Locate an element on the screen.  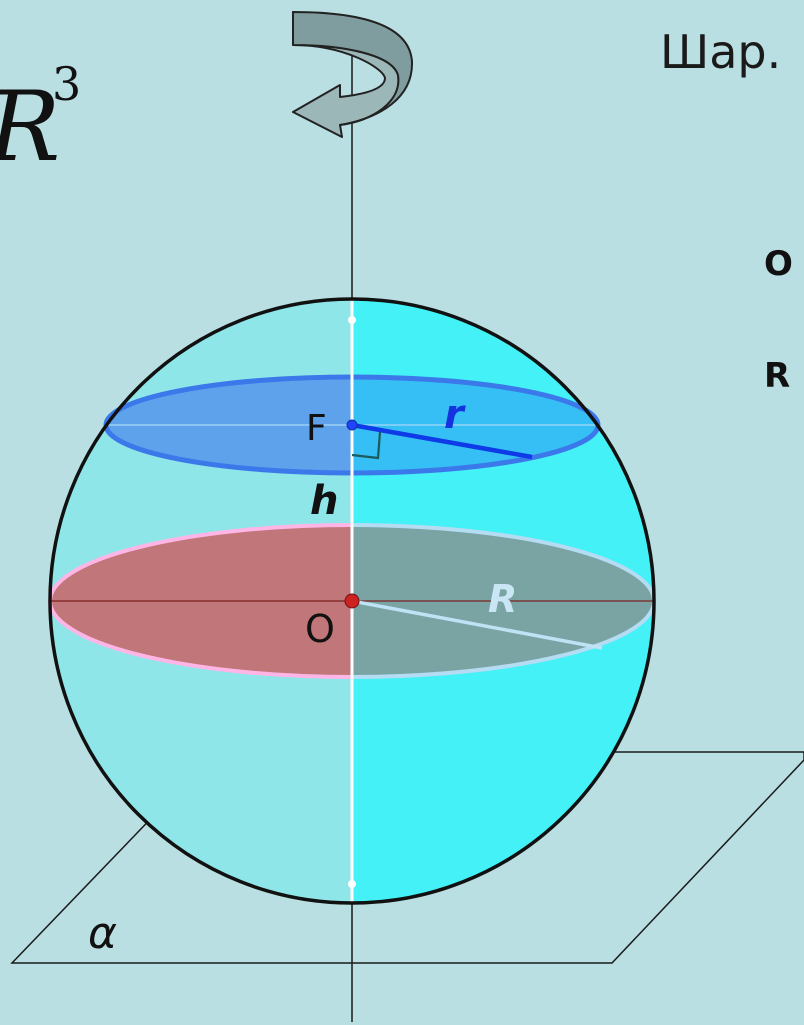
label-small-radius: r is located at coordinates (455, 415).